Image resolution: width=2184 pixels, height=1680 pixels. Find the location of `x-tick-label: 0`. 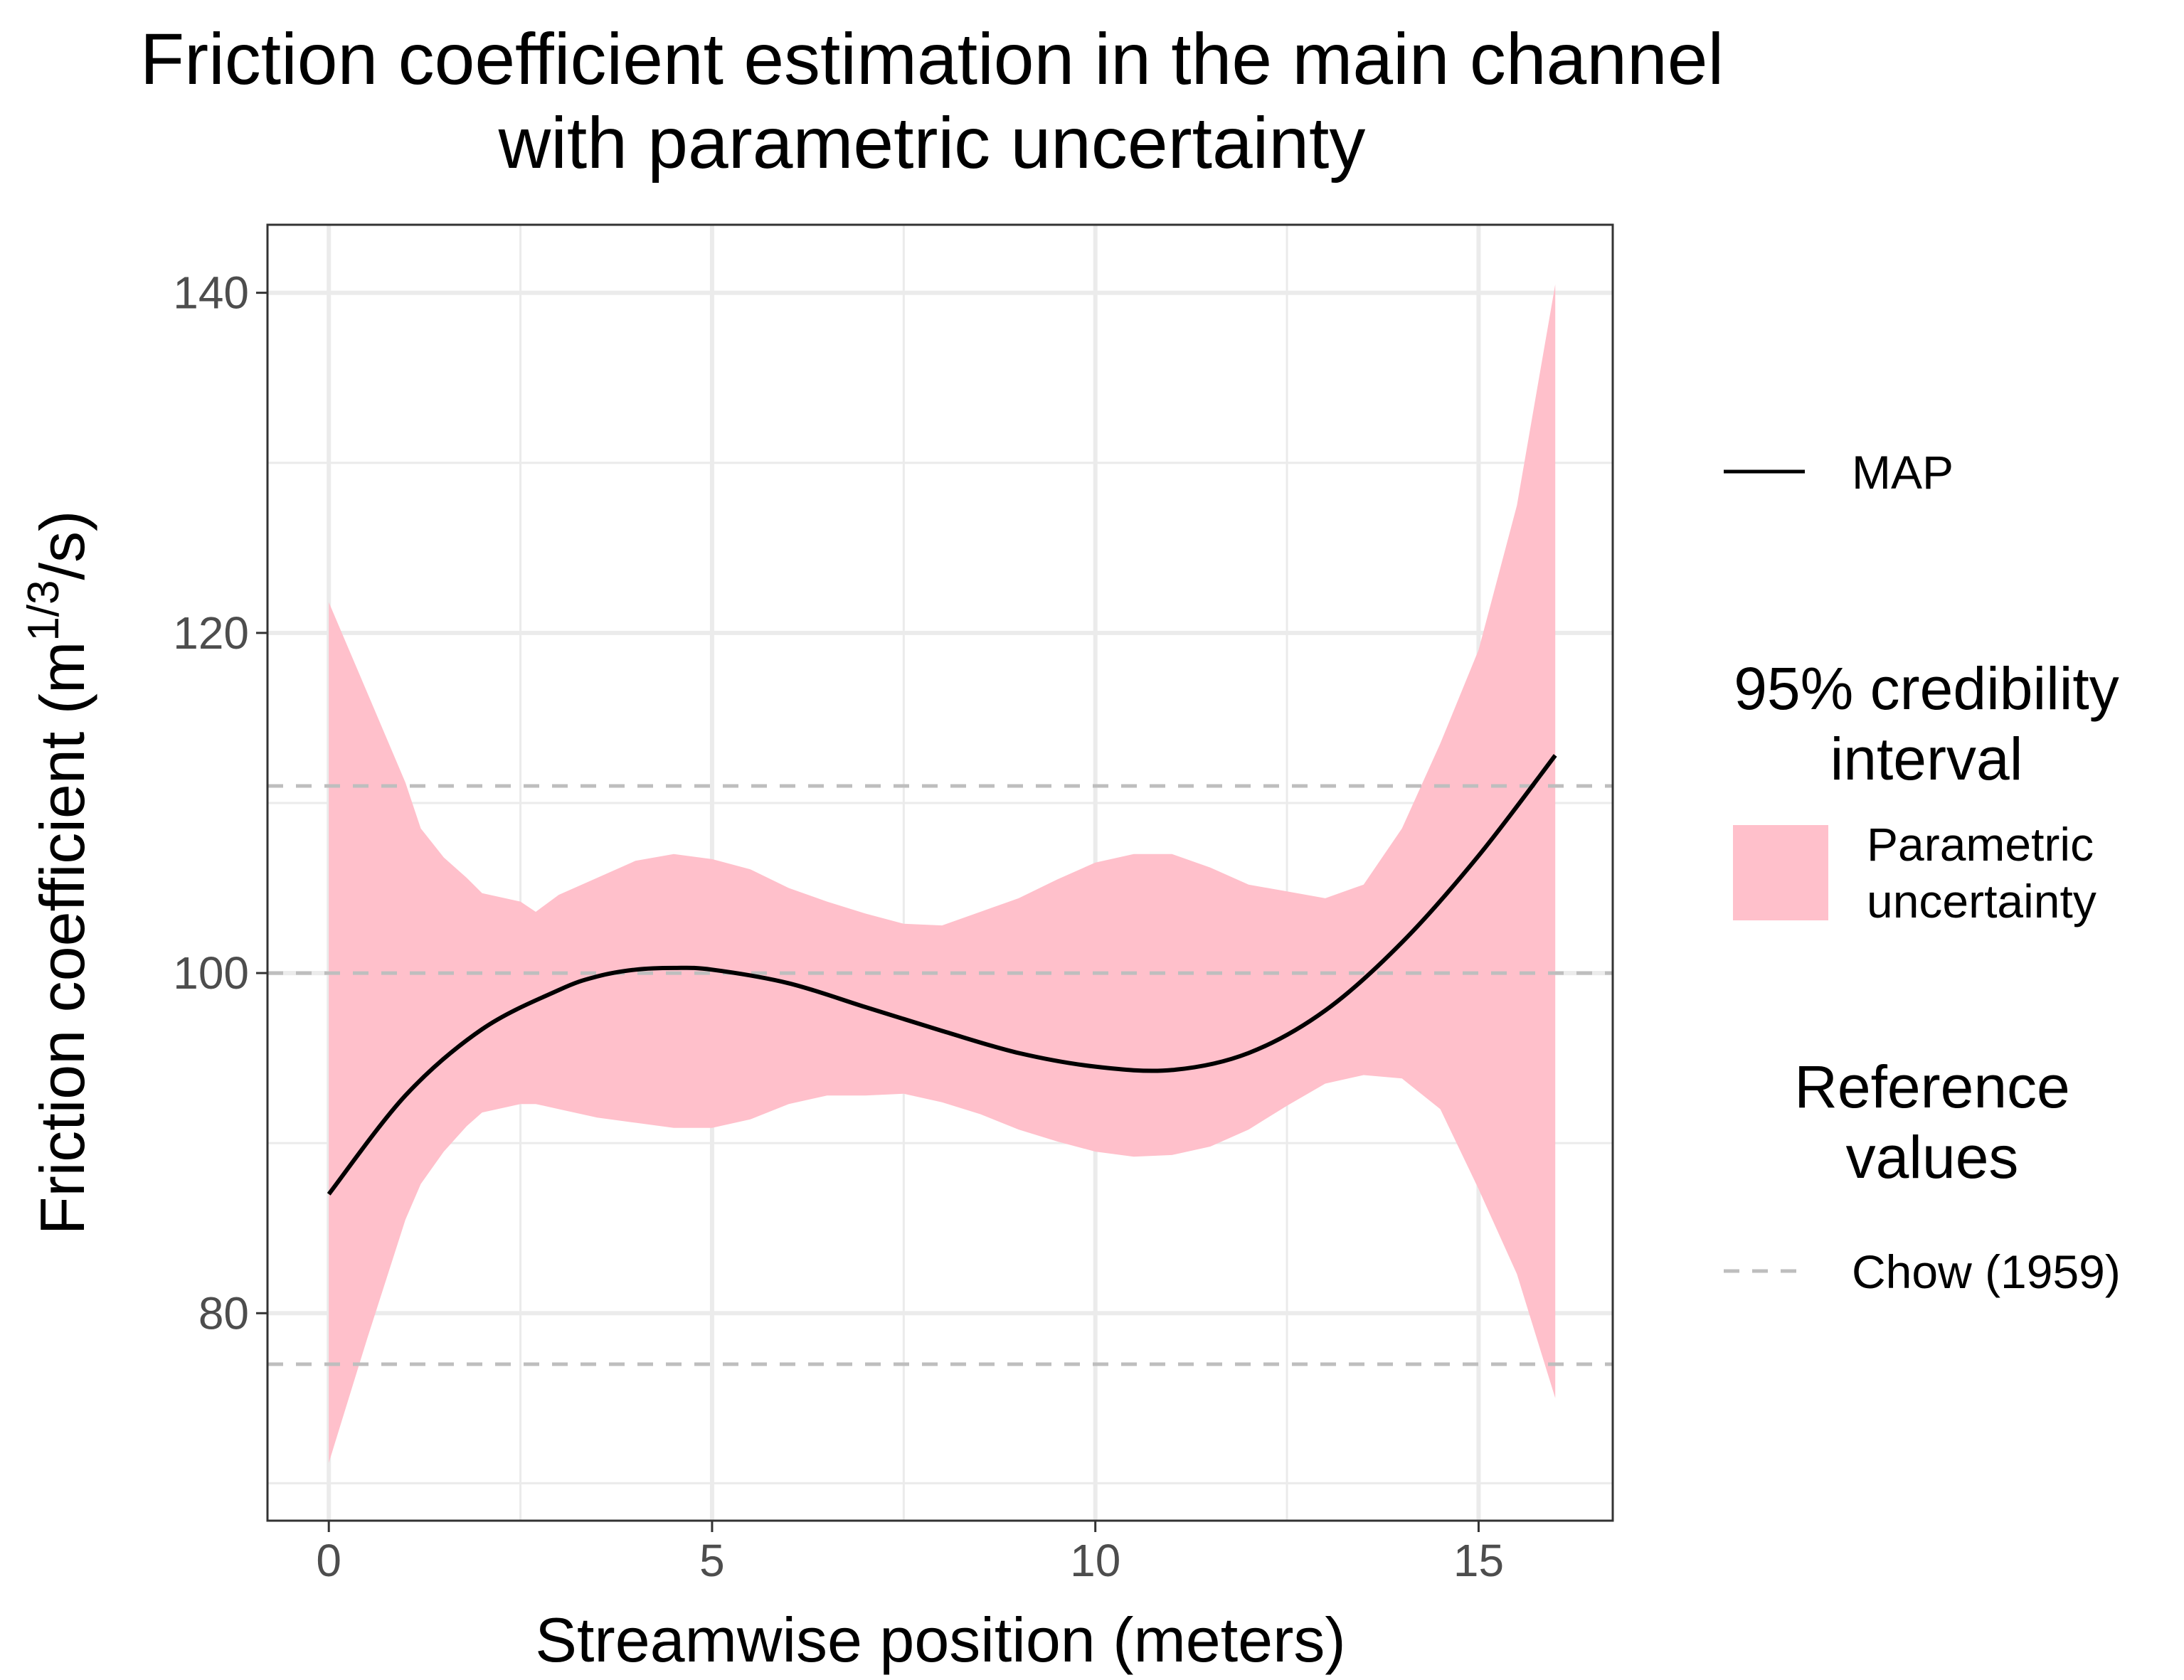

x-tick-label: 0 is located at coordinates (328, 1560).